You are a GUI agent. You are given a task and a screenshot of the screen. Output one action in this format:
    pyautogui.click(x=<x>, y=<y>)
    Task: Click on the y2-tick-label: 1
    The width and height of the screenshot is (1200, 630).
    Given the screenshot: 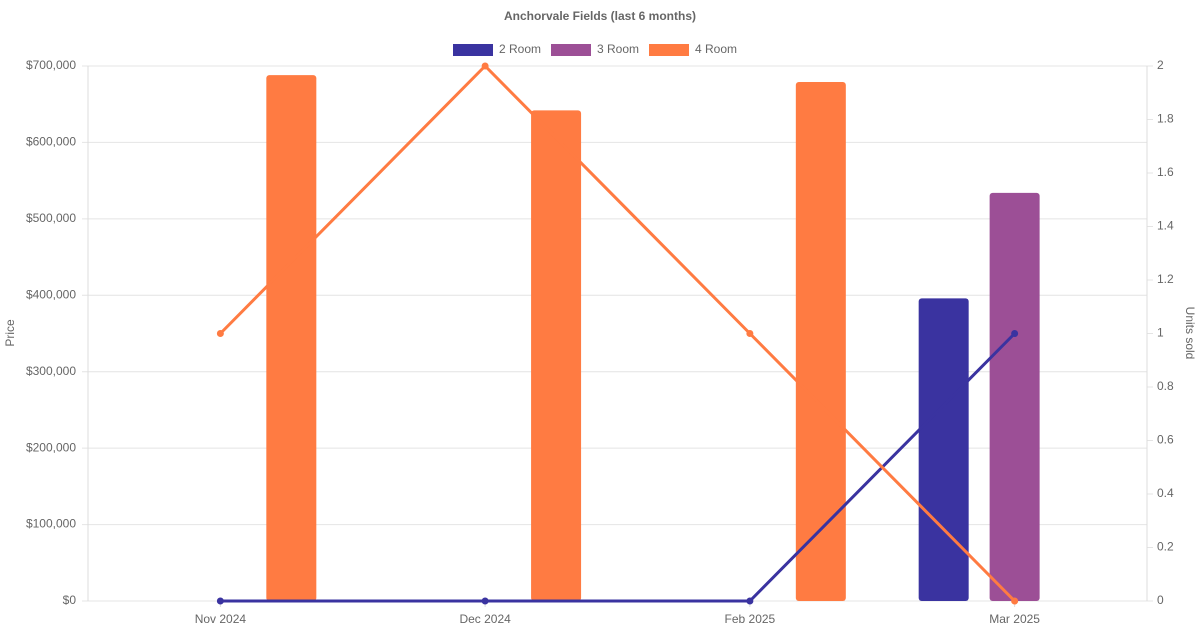 What is the action you would take?
    pyautogui.click(x=1160, y=333)
    